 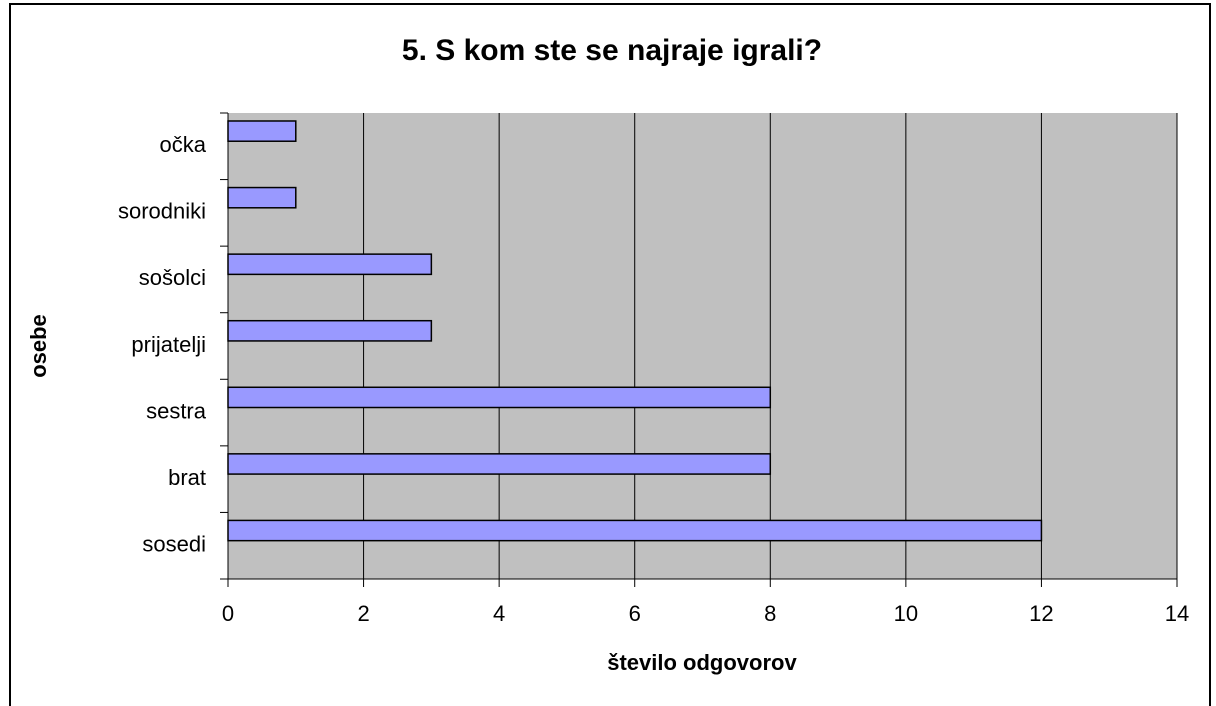 I want to click on x-tick-label: 4, so click(x=499, y=613).